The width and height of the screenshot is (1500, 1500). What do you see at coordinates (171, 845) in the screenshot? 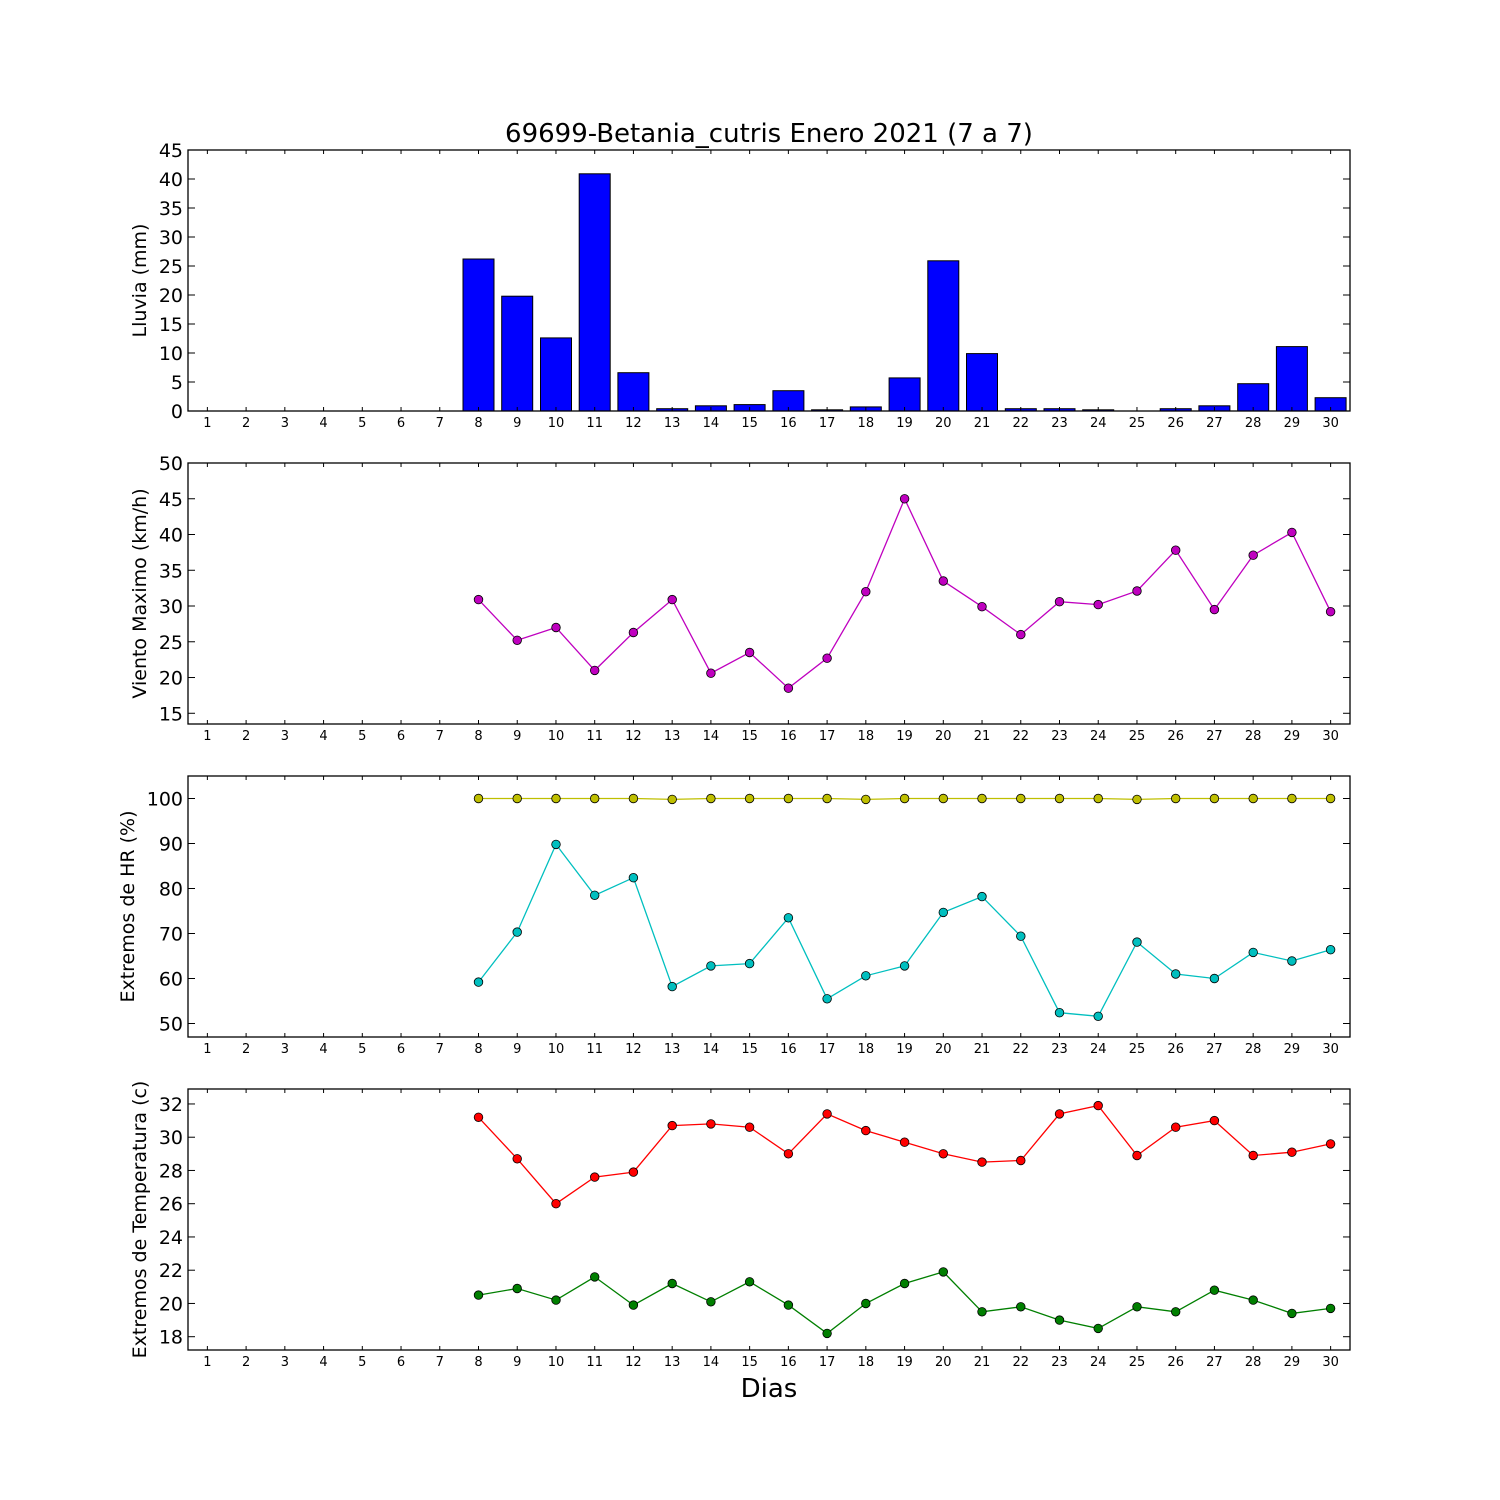
I see `y-tick-label: 90` at bounding box center [171, 845].